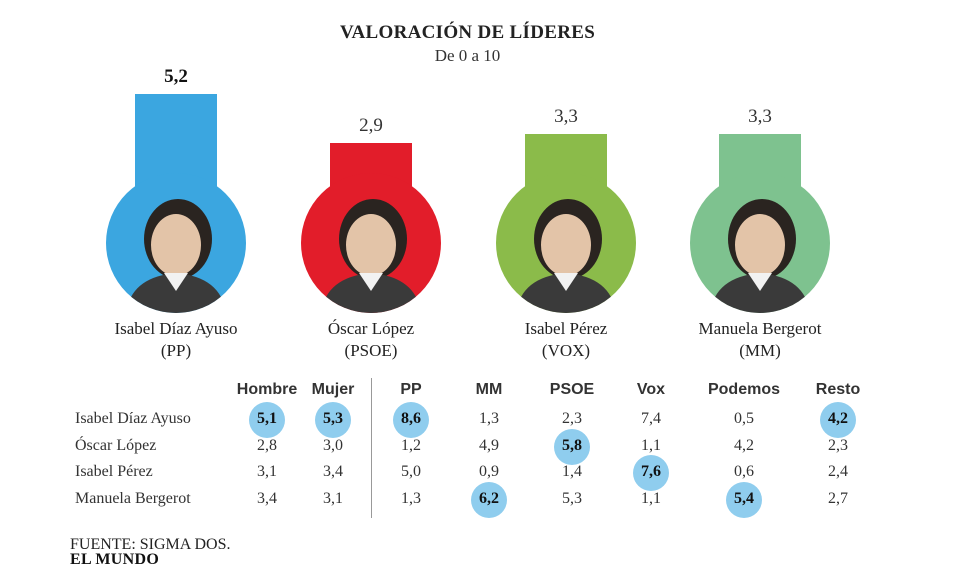  I want to click on row-label: Manuela Bergerot, so click(133, 498).